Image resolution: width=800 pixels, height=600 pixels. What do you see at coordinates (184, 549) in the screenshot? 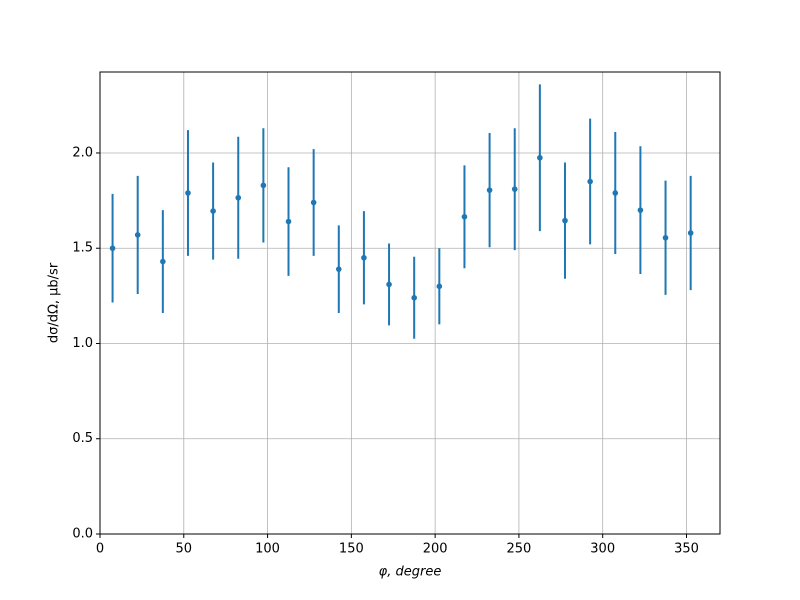
I see `x-tick-label: 50` at bounding box center [184, 549].